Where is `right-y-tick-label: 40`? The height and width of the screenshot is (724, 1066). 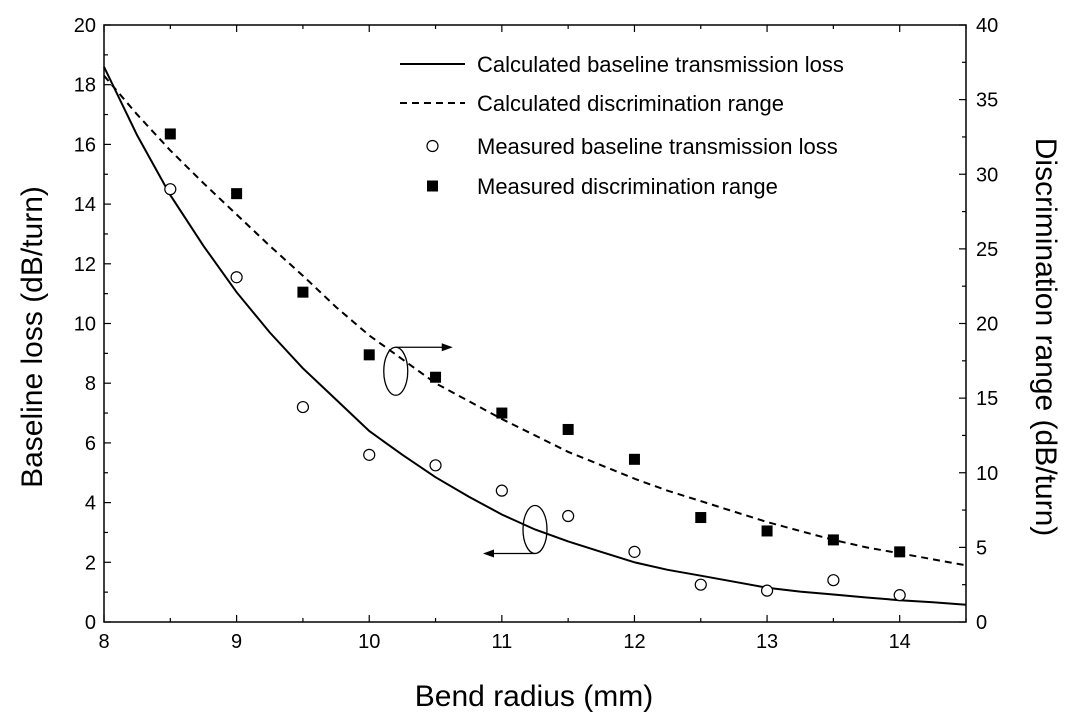
right-y-tick-label: 40 is located at coordinates (987, 26).